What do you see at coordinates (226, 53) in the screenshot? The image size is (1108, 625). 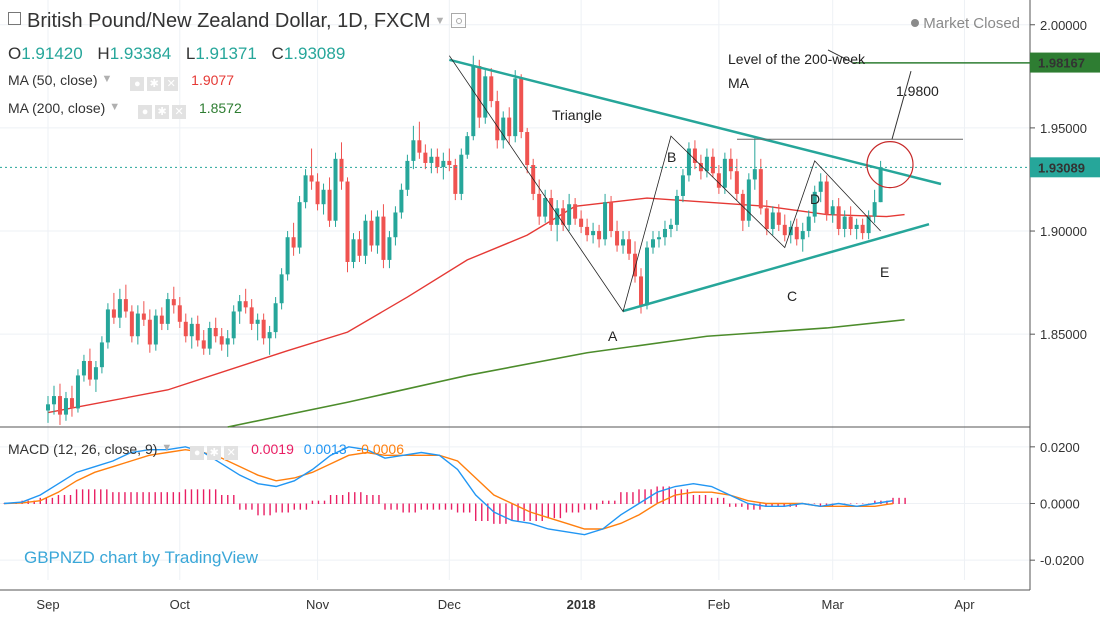 I see `low-value: 1.91371` at bounding box center [226, 53].